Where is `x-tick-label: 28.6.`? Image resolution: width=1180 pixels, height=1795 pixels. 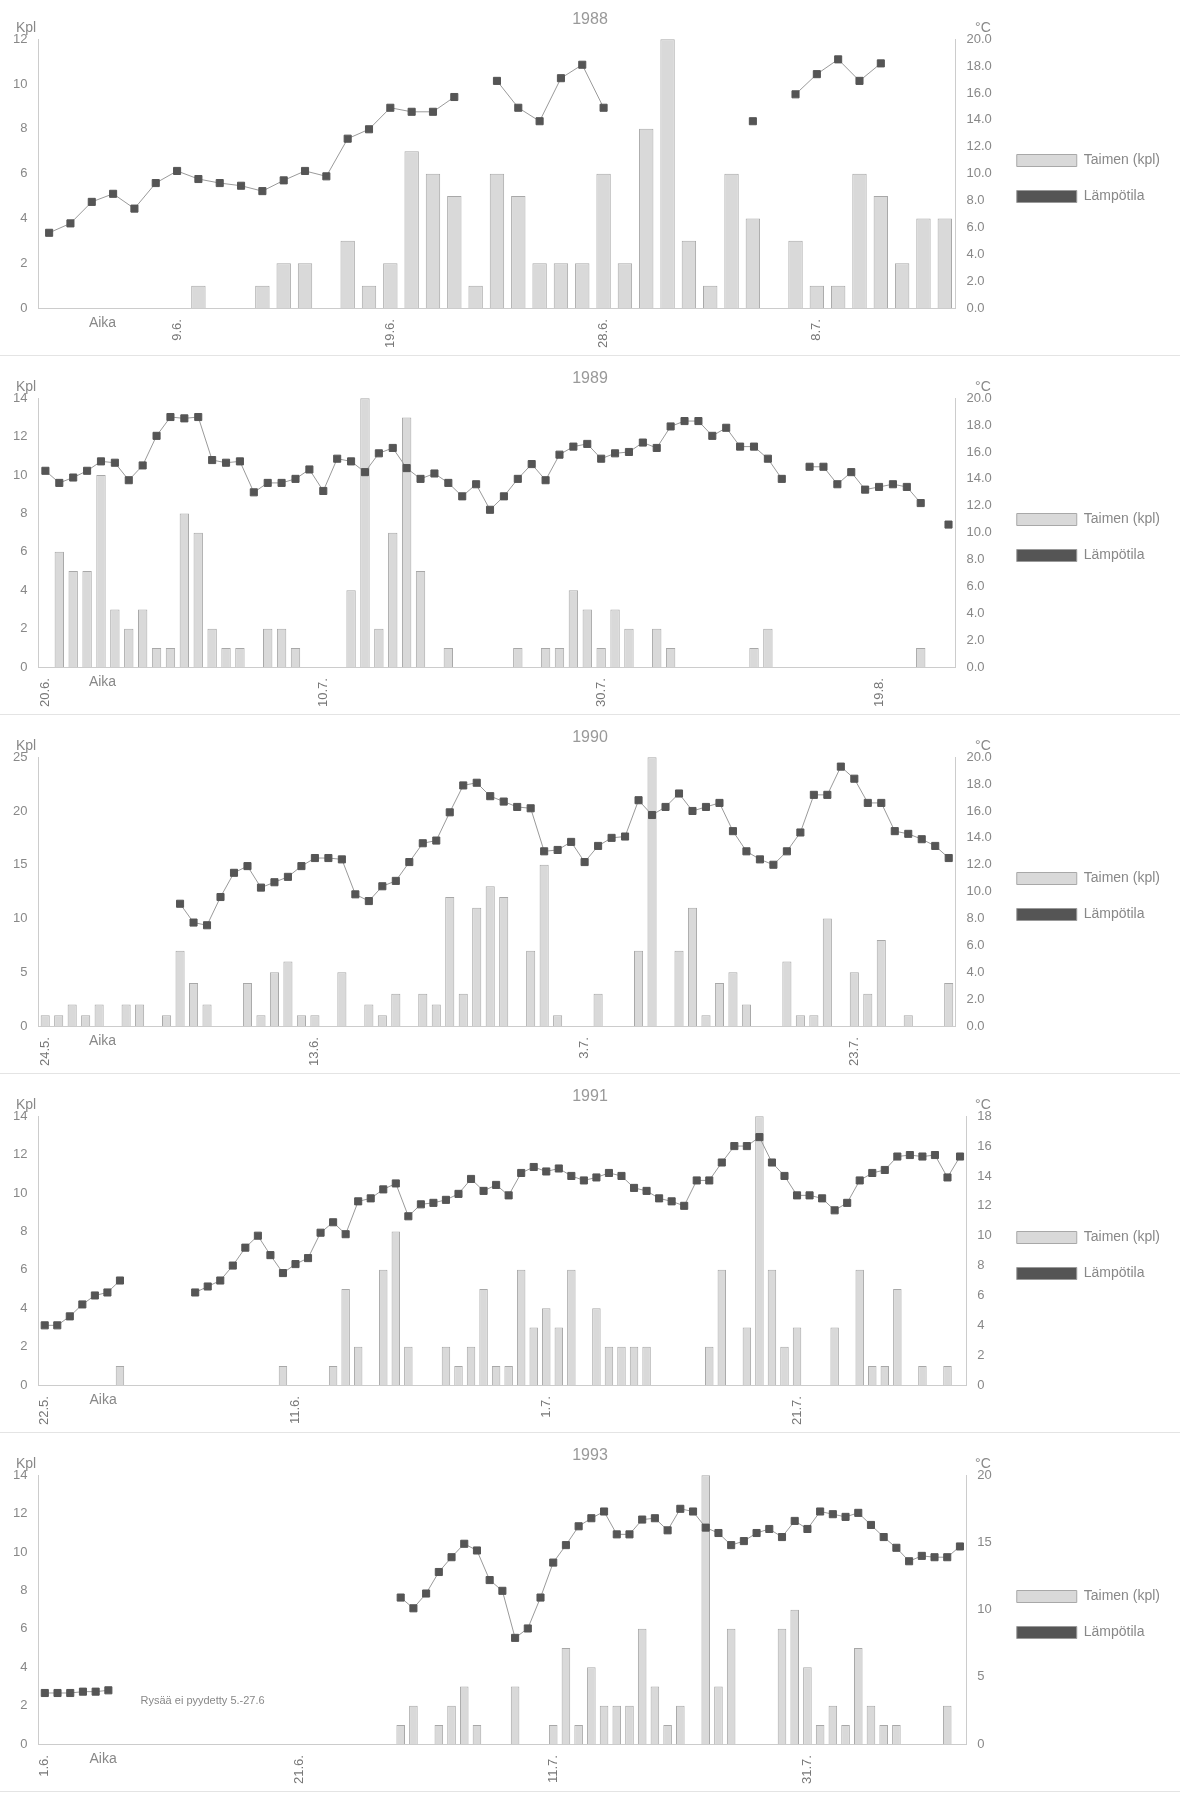 x-tick-label: 28.6. is located at coordinates (603, 334).